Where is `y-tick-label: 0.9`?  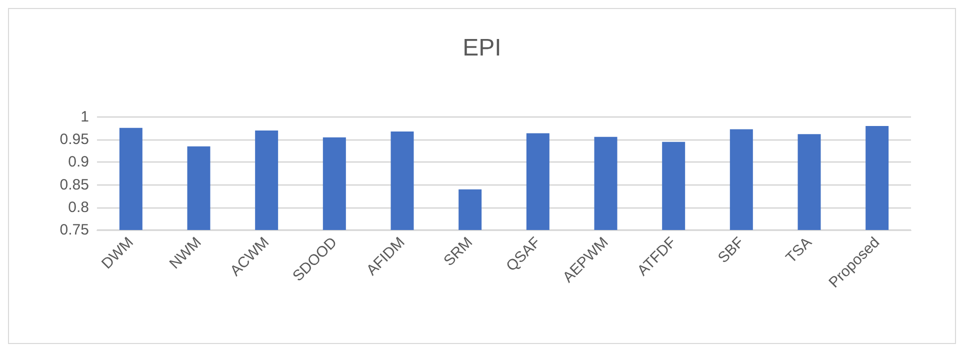 y-tick-label: 0.9 is located at coordinates (78, 162).